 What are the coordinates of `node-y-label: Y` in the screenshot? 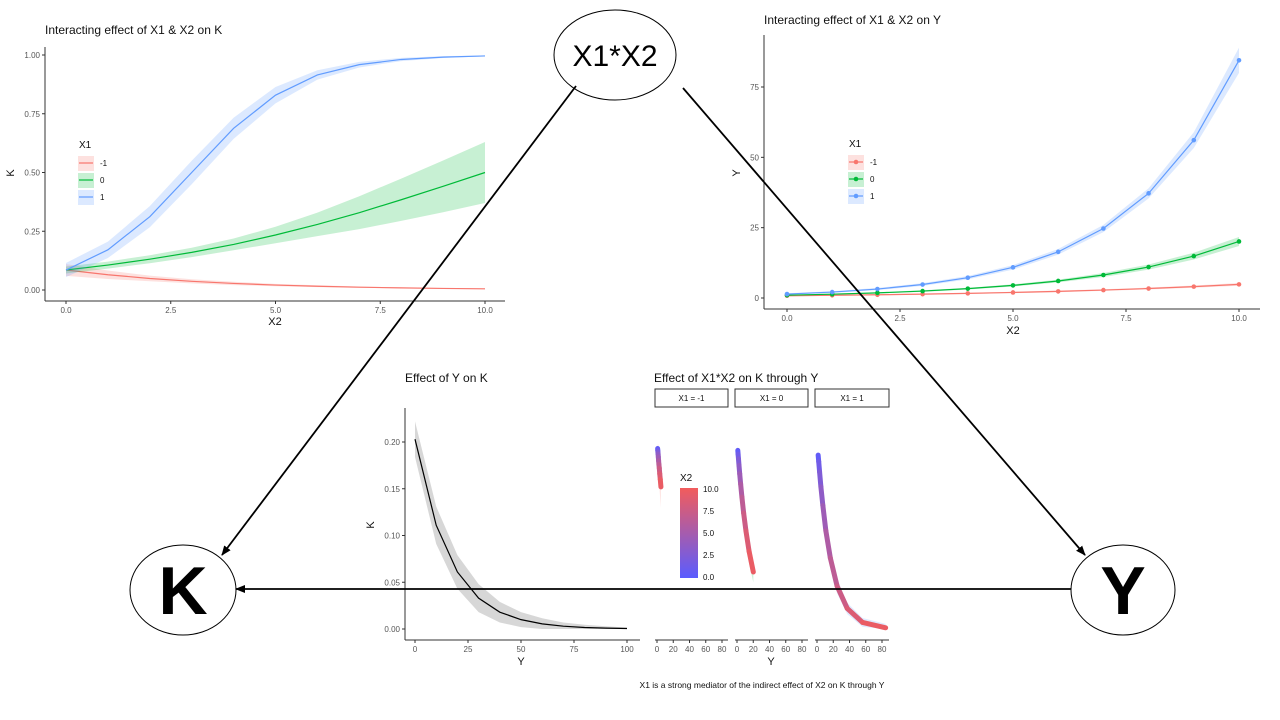 It's located at (1122, 591).